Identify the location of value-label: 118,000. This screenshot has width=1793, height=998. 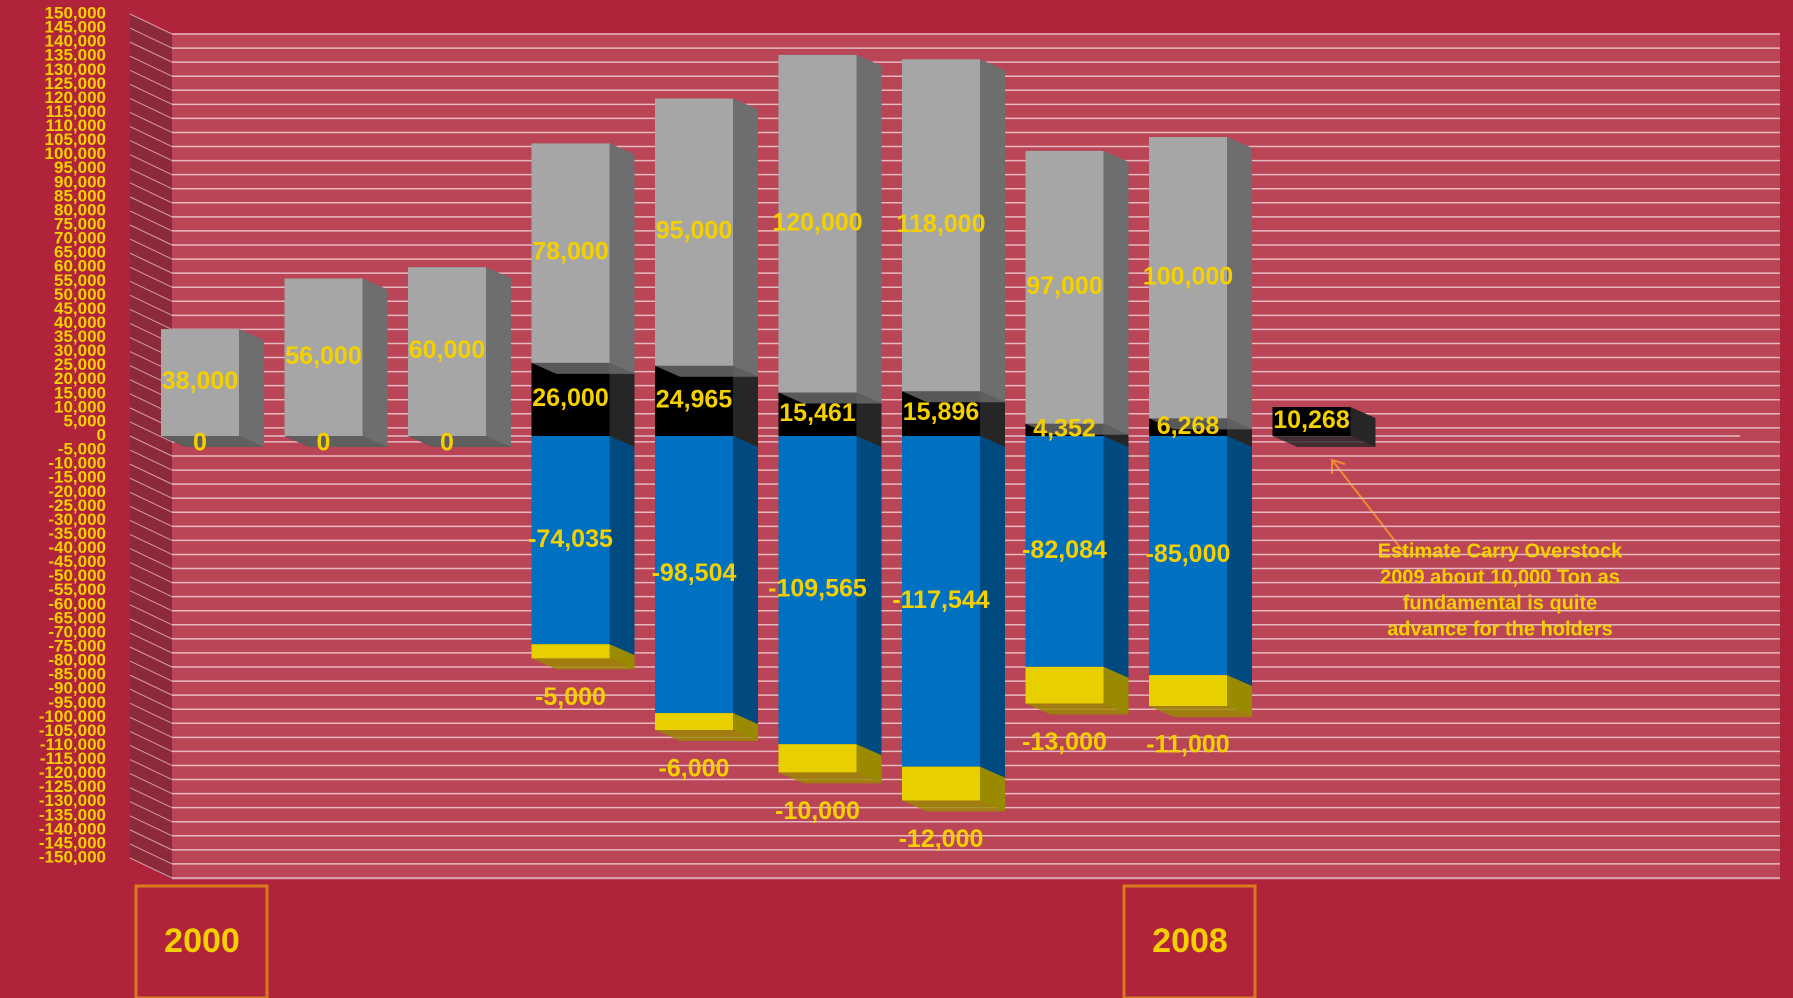
(941, 224).